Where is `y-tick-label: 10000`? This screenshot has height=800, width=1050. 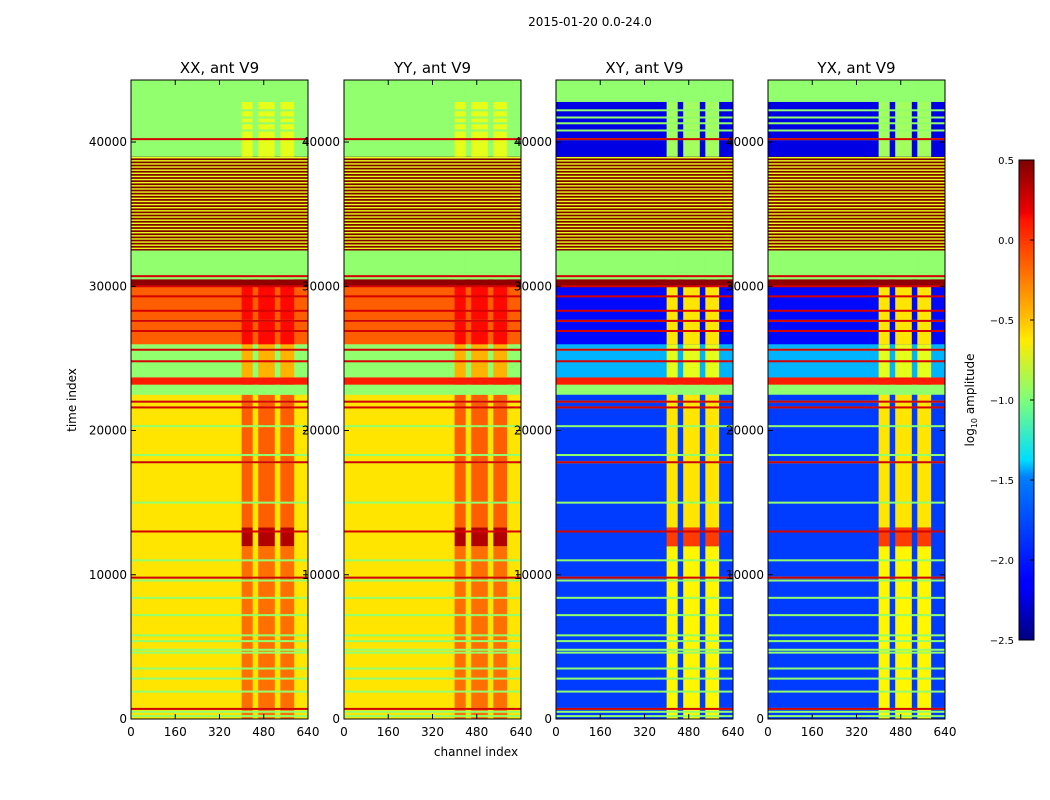 y-tick-label: 10000 is located at coordinates (321, 575).